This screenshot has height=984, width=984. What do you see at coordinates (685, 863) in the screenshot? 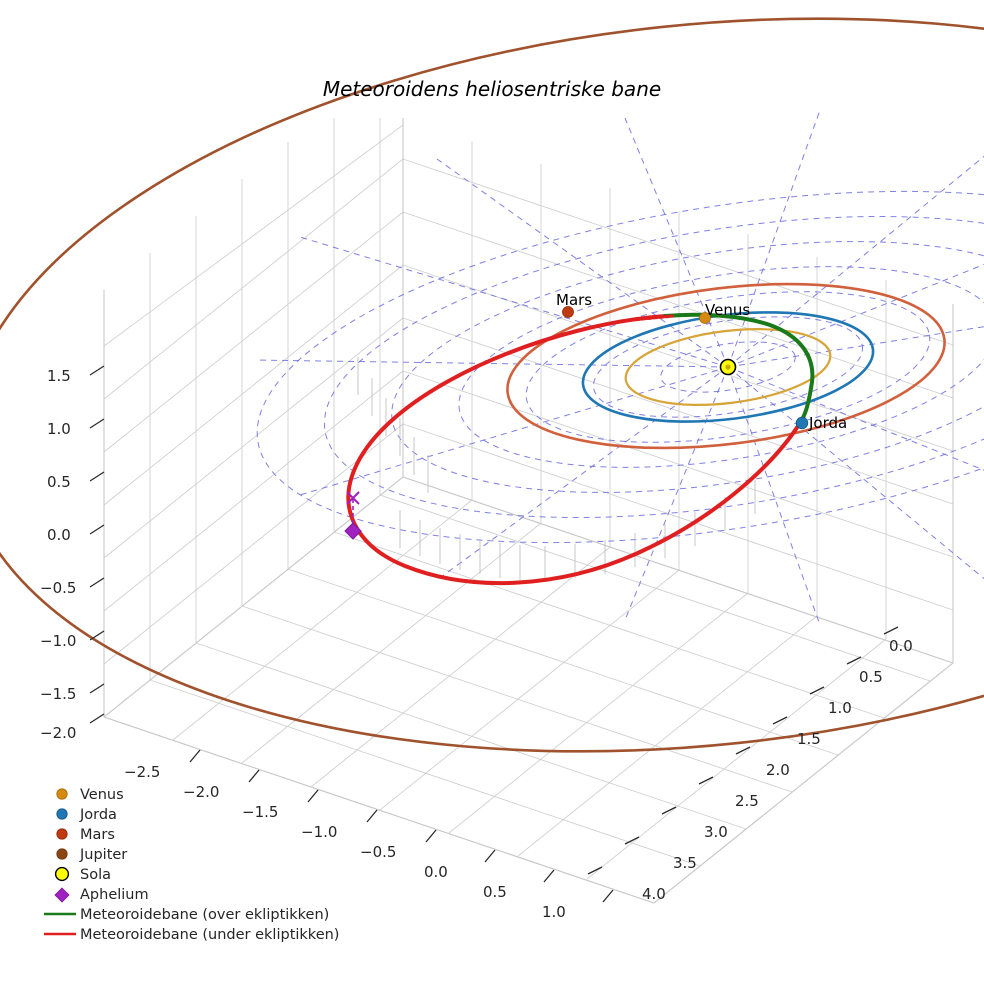
I see `y-tick-label-7: 3.5` at bounding box center [685, 863].